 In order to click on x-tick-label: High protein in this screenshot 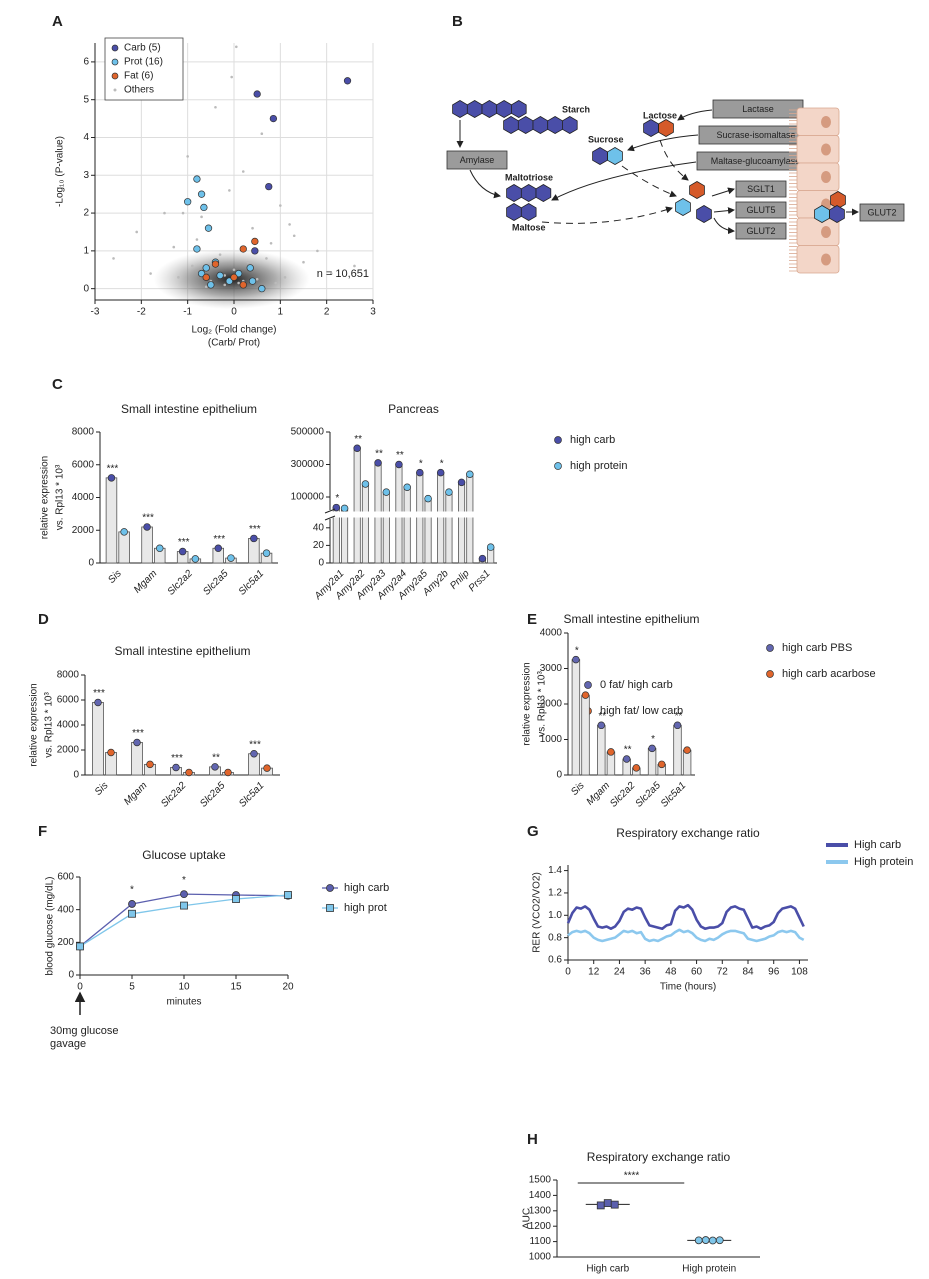, I will do `click(709, 1269)`.